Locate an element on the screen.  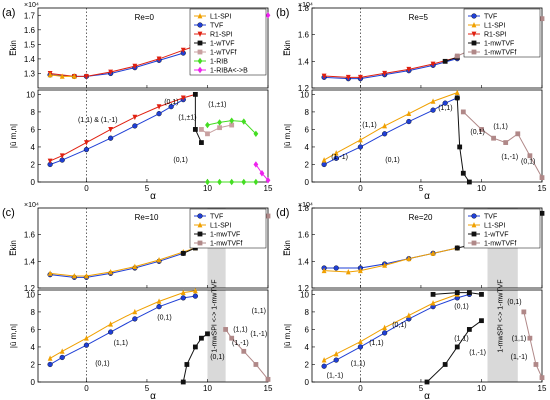
x-tick-label: 0 is located at coordinates (360, 388).